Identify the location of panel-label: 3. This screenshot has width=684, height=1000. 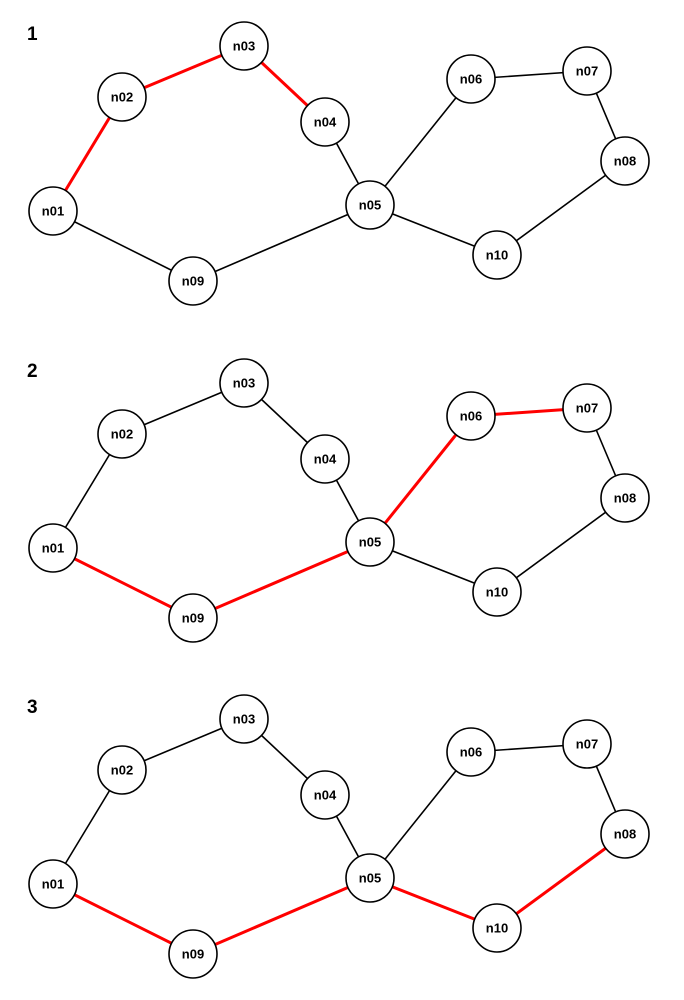
(32, 707).